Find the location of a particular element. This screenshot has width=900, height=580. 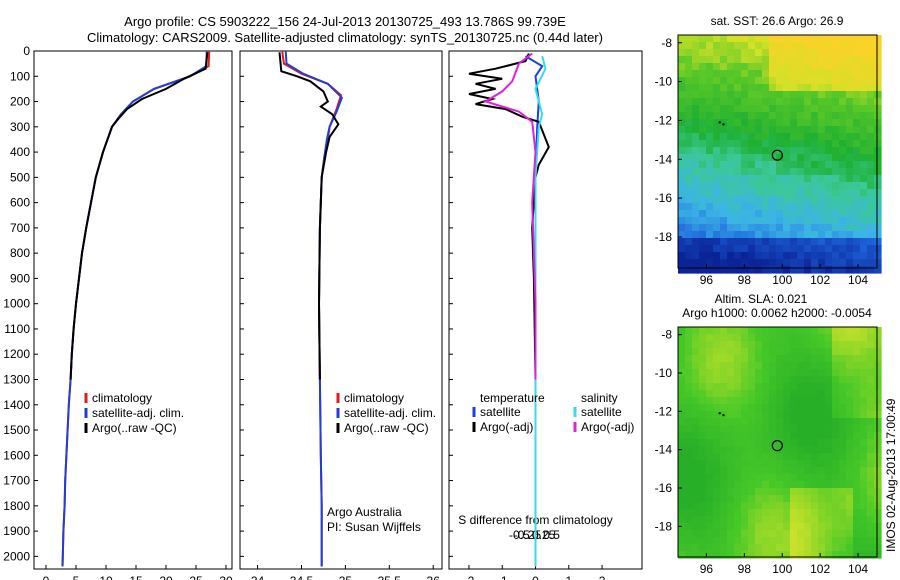

x-tick-label: 20 is located at coordinates (166, 577).